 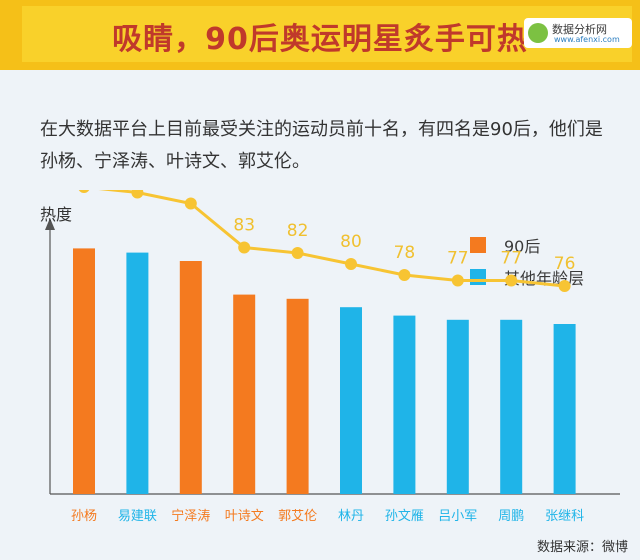 I want to click on x-tick-label: 张继科, so click(x=564, y=516).